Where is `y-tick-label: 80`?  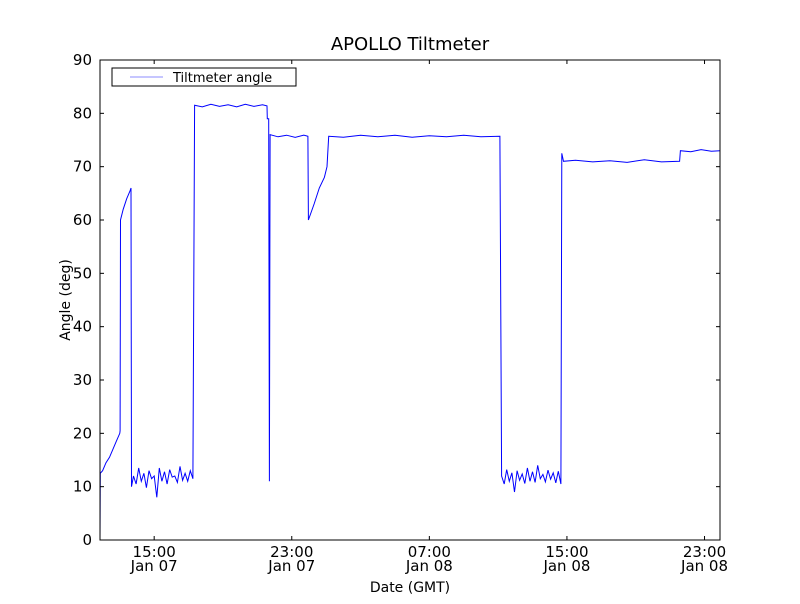
y-tick-label: 80 is located at coordinates (82, 113).